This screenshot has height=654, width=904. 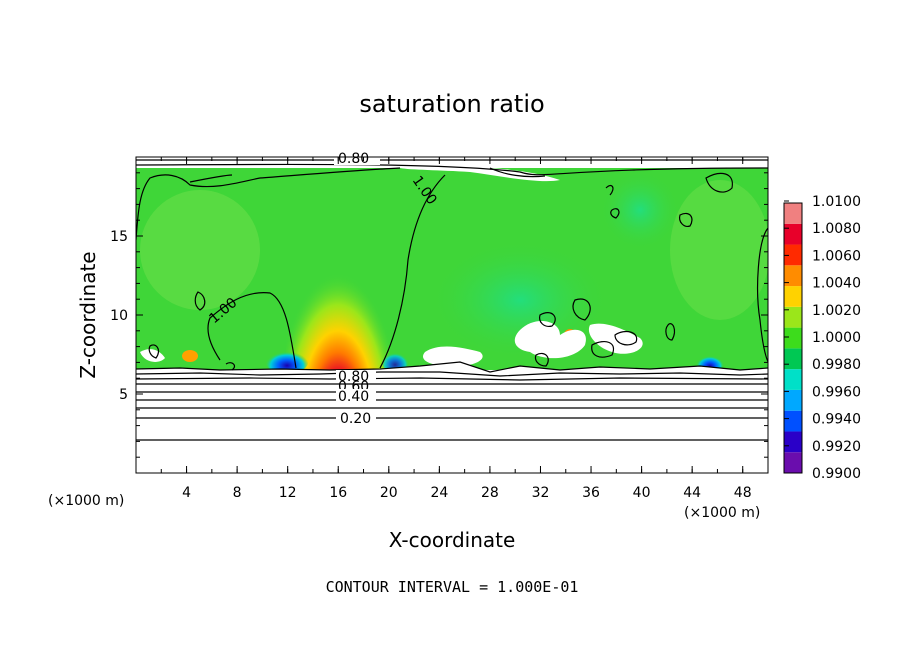 I want to click on x-tick-label: 48, so click(x=743, y=493).